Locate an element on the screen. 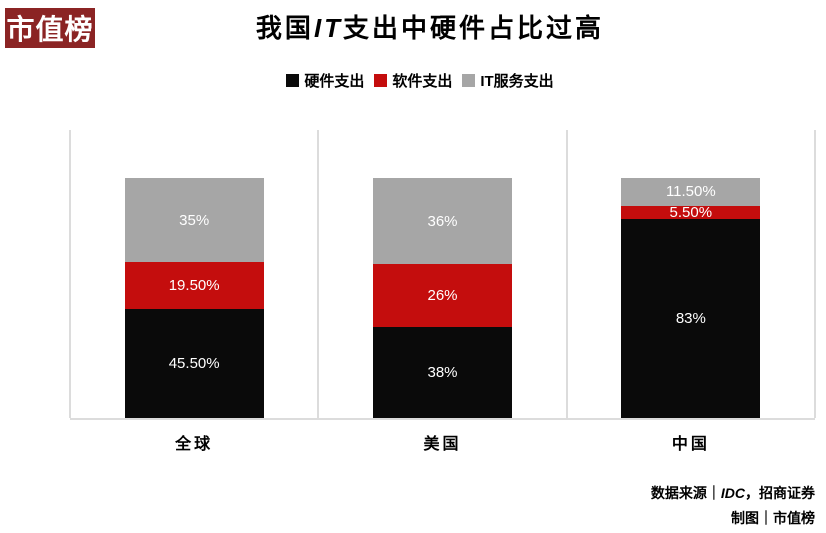  segment-value-label: 35% is located at coordinates (194, 220).